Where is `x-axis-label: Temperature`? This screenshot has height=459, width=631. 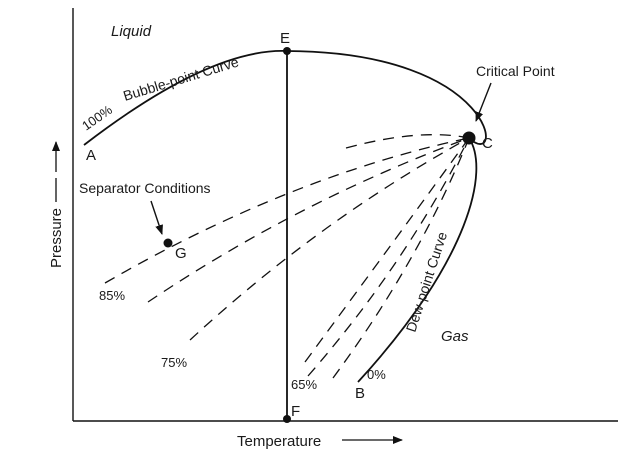
x-axis-label: Temperature is located at coordinates (279, 441).